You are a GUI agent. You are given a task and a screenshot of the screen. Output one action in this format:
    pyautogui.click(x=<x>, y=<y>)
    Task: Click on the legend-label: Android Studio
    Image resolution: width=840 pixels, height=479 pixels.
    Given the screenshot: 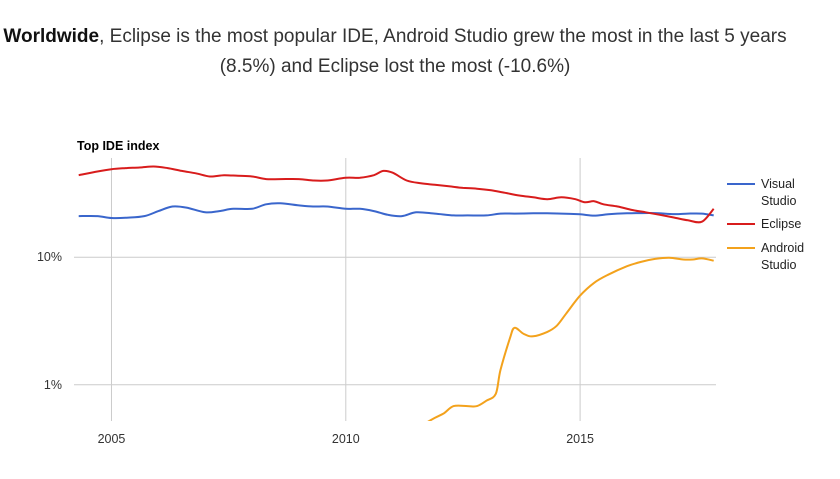 What is the action you would take?
    pyautogui.click(x=783, y=256)
    